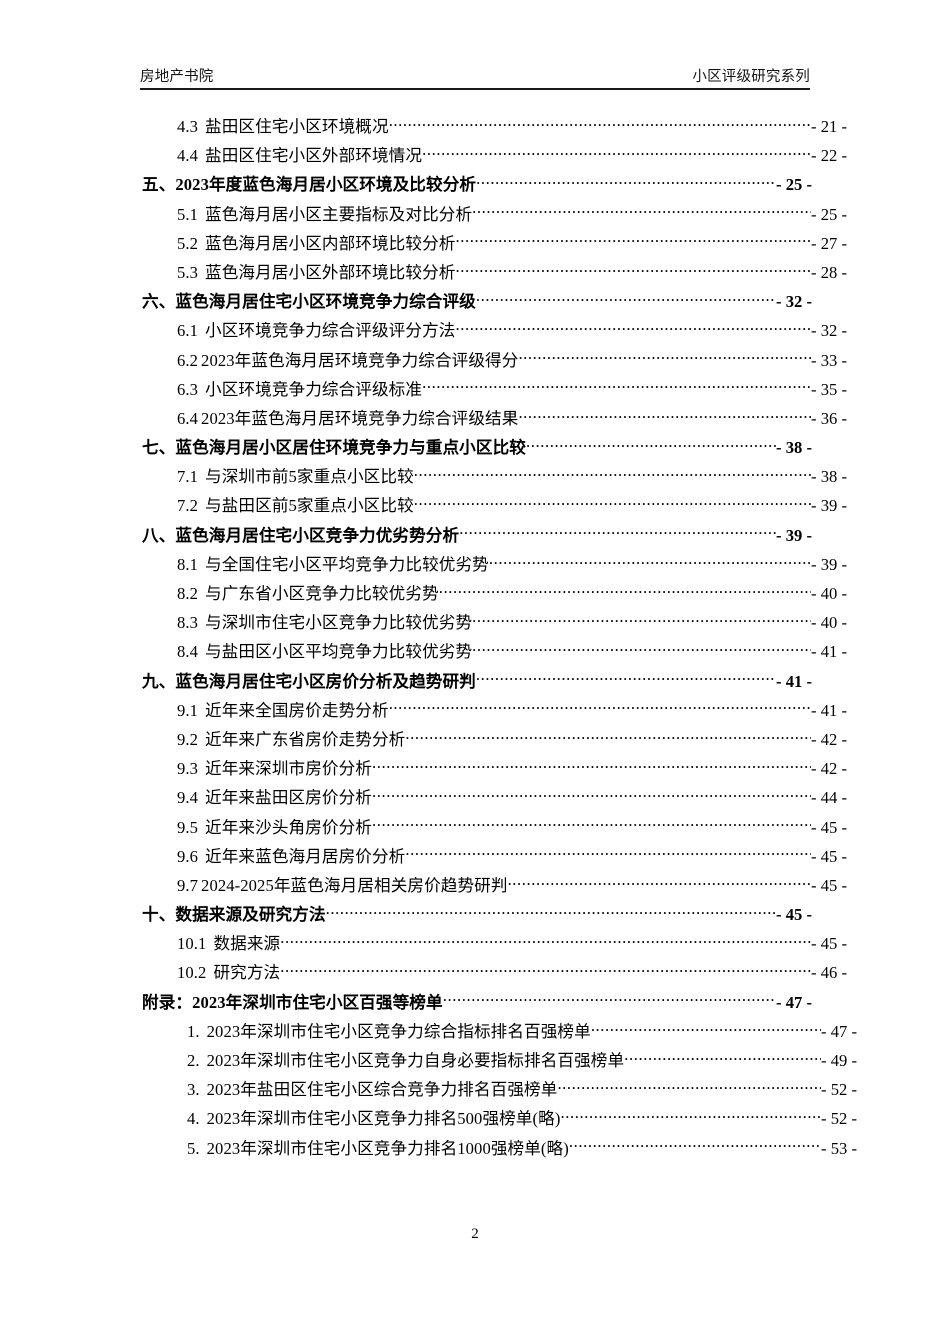 This screenshot has width=950, height=1344. Describe the element at coordinates (354, 885) in the screenshot. I see `toc-entry-title: 2024-2025年蓝色海月居相关房价趋势研判` at that location.